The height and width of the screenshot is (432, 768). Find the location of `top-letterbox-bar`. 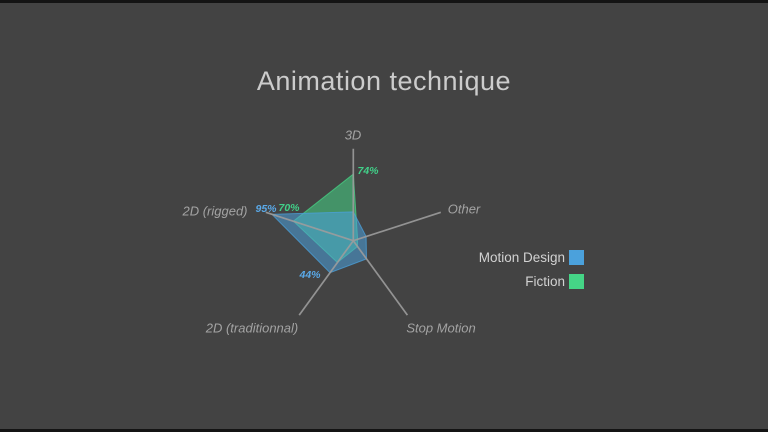

top-letterbox-bar is located at coordinates (384, 1).